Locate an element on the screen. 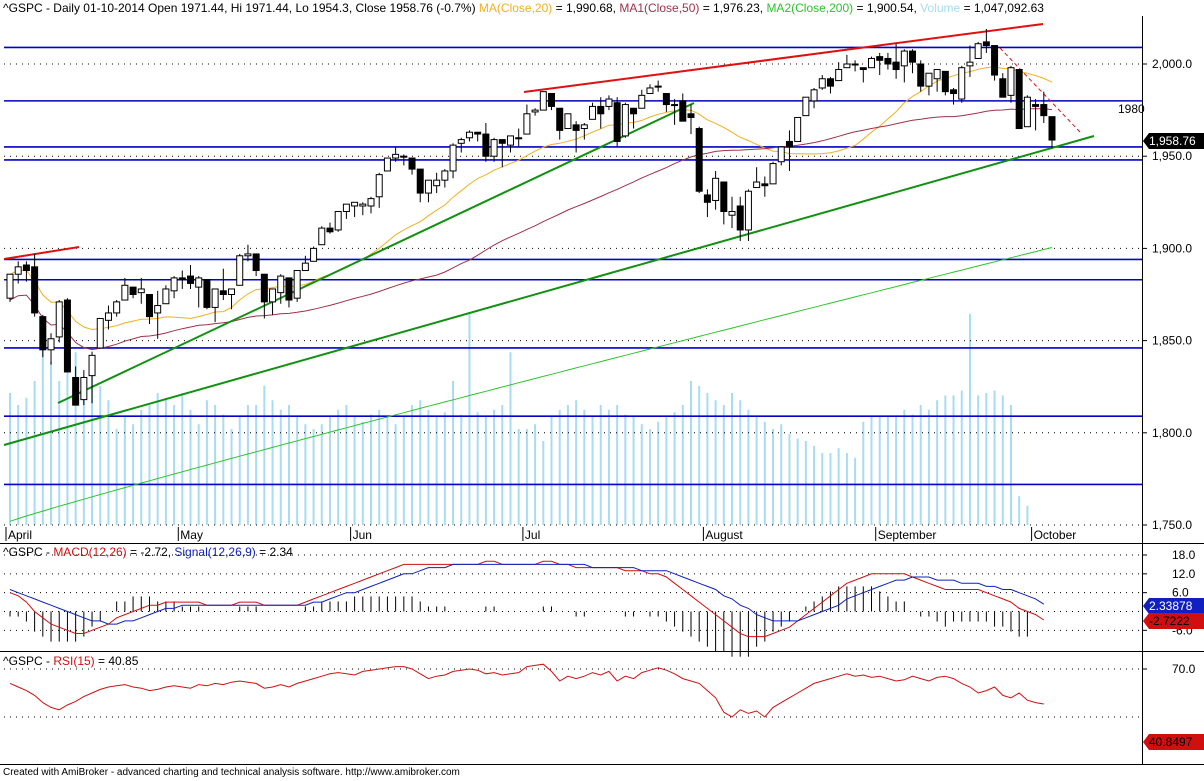 The image size is (1204, 781). ma20-label: MA(Close,20) is located at coordinates (515, 8).